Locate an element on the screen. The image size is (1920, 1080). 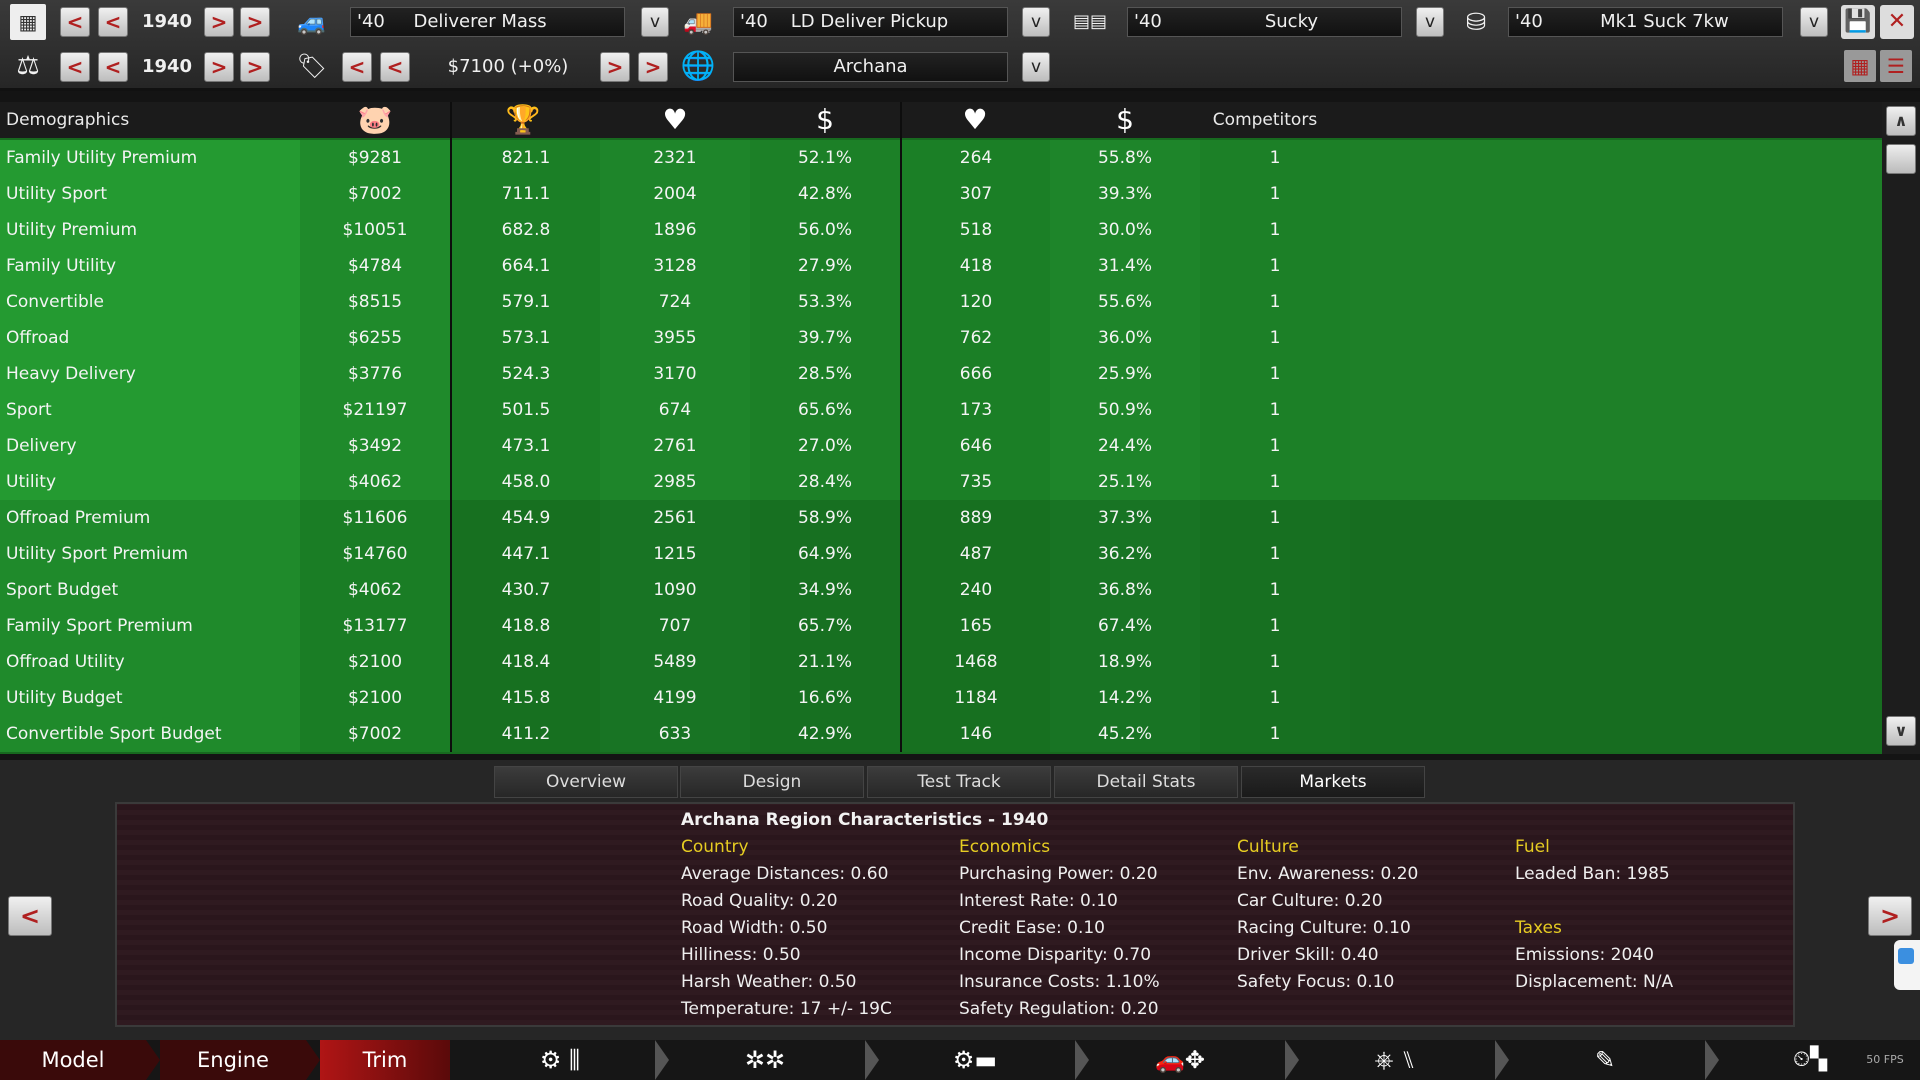
finish-flag-icon: ⏲▚ is located at coordinates (1810, 1059).